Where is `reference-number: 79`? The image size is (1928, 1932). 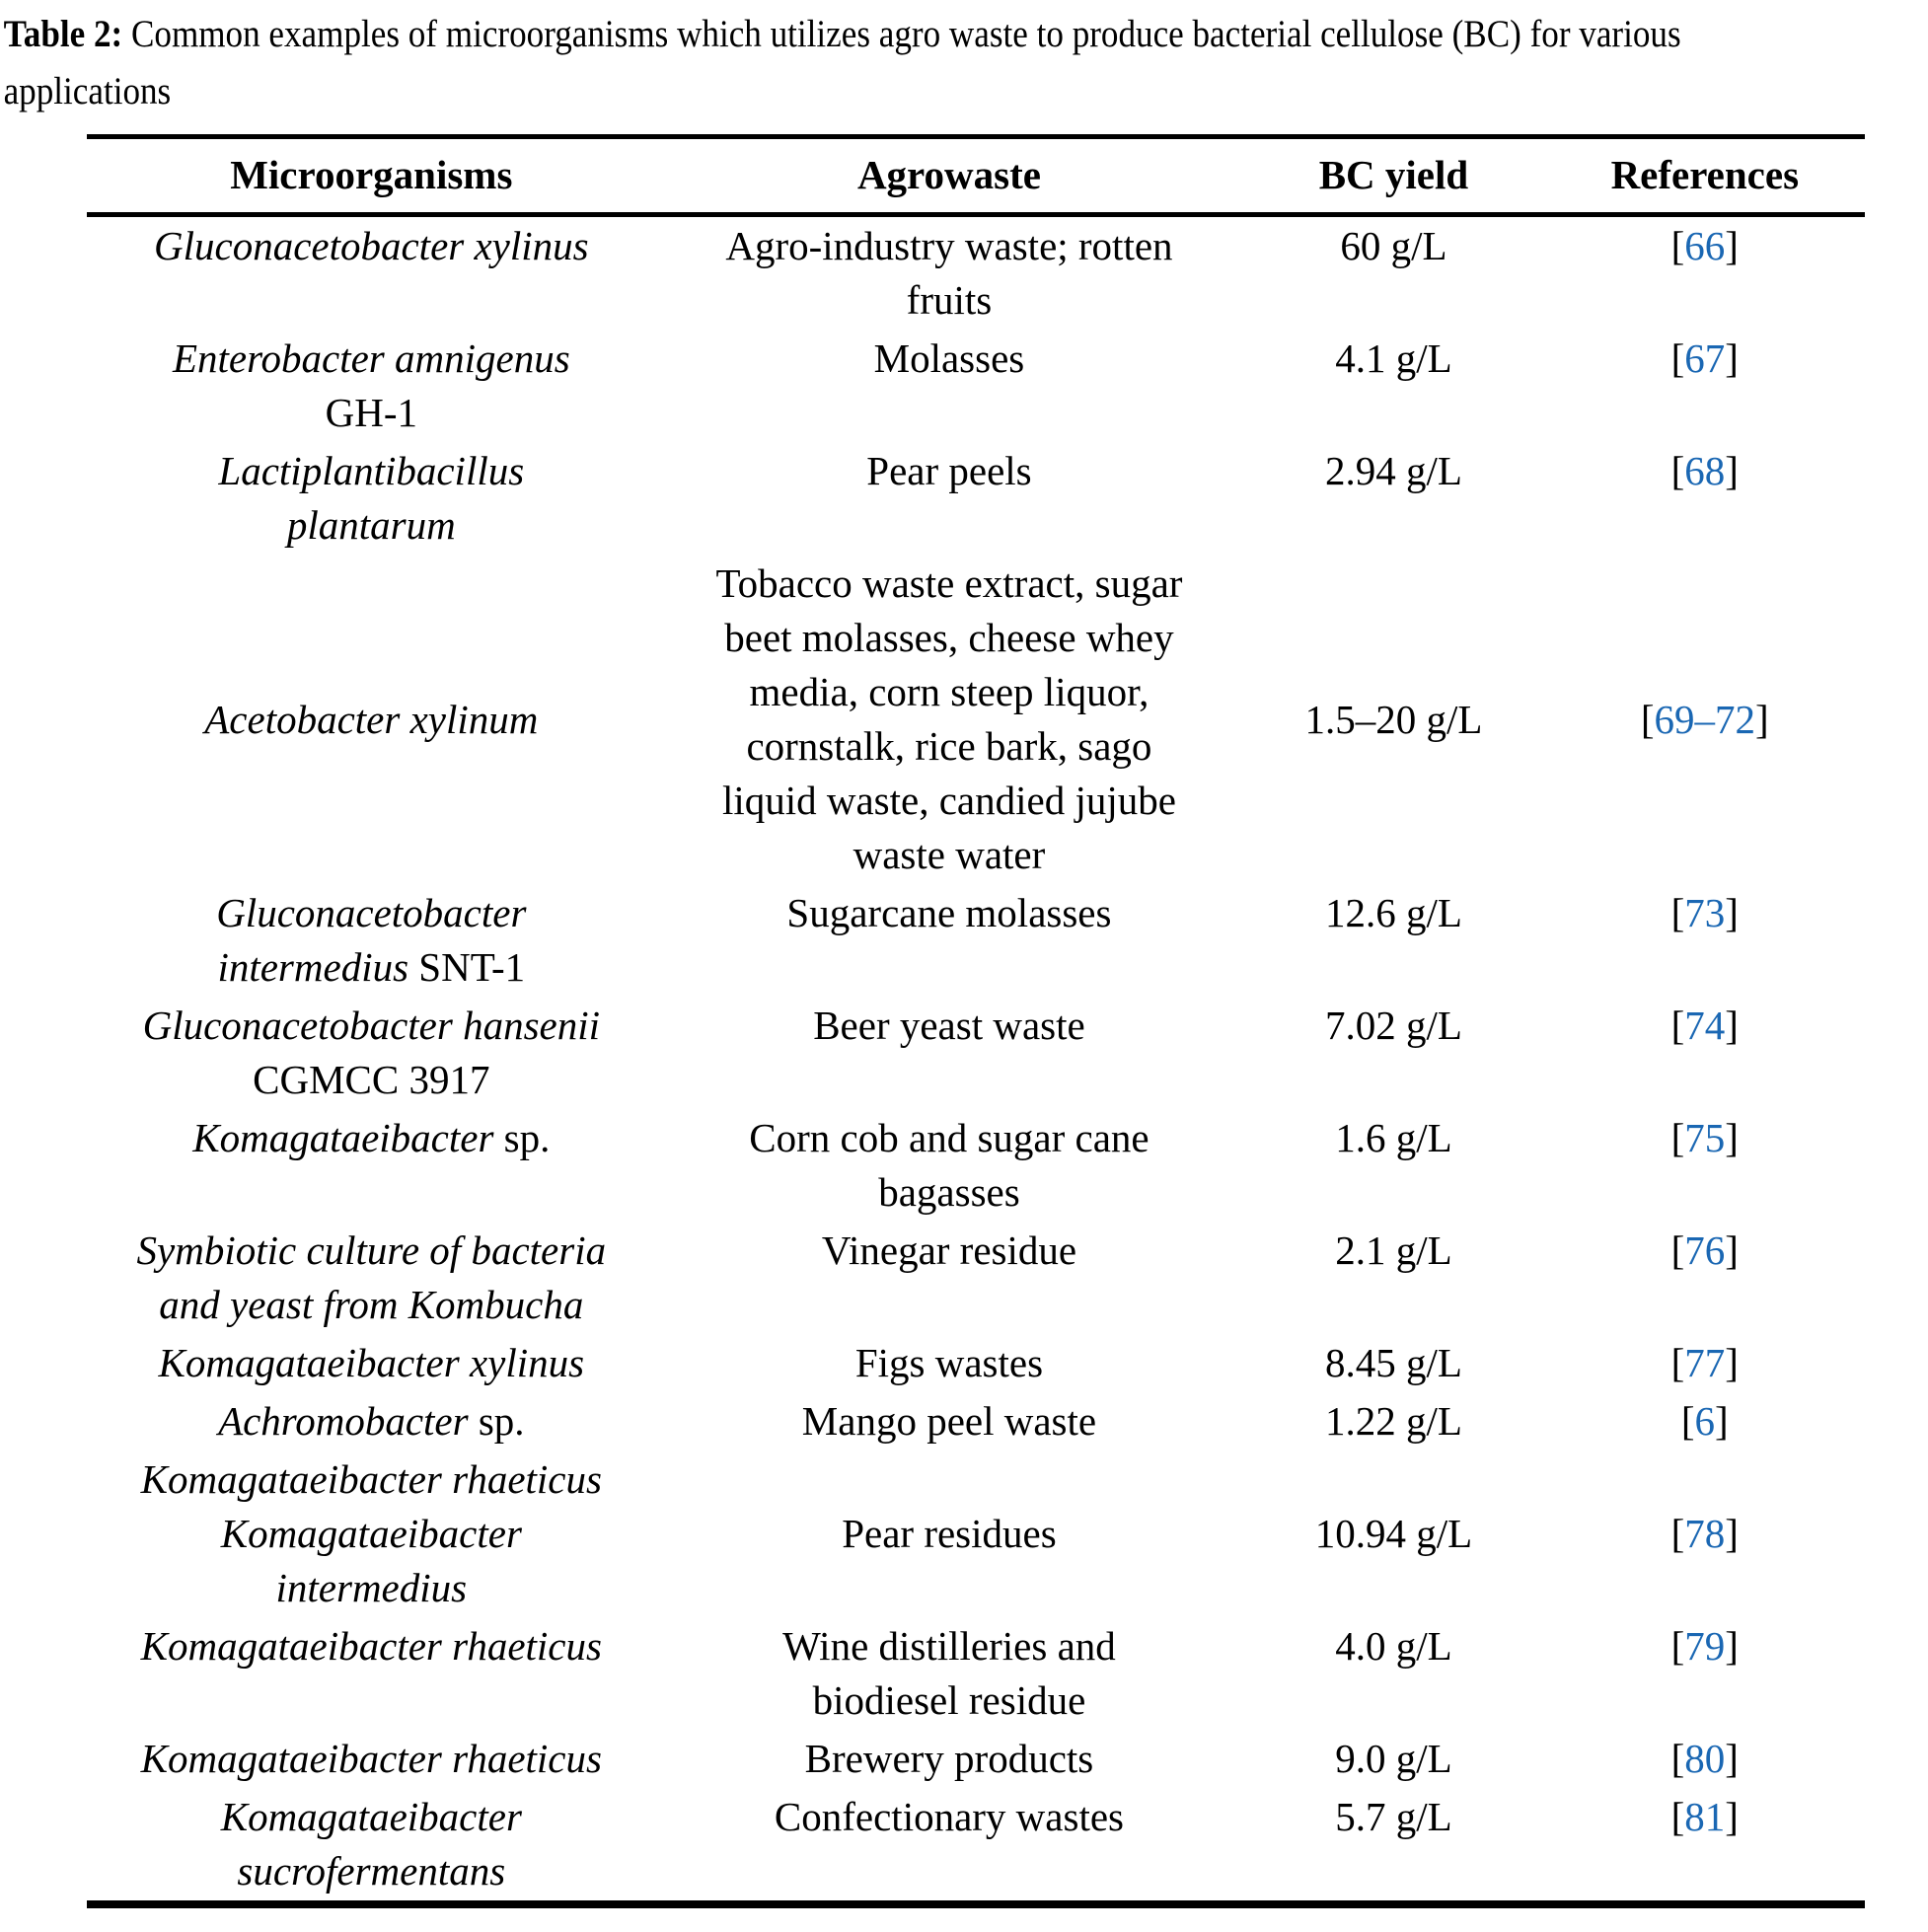
reference-number: 79 is located at coordinates (1705, 1646).